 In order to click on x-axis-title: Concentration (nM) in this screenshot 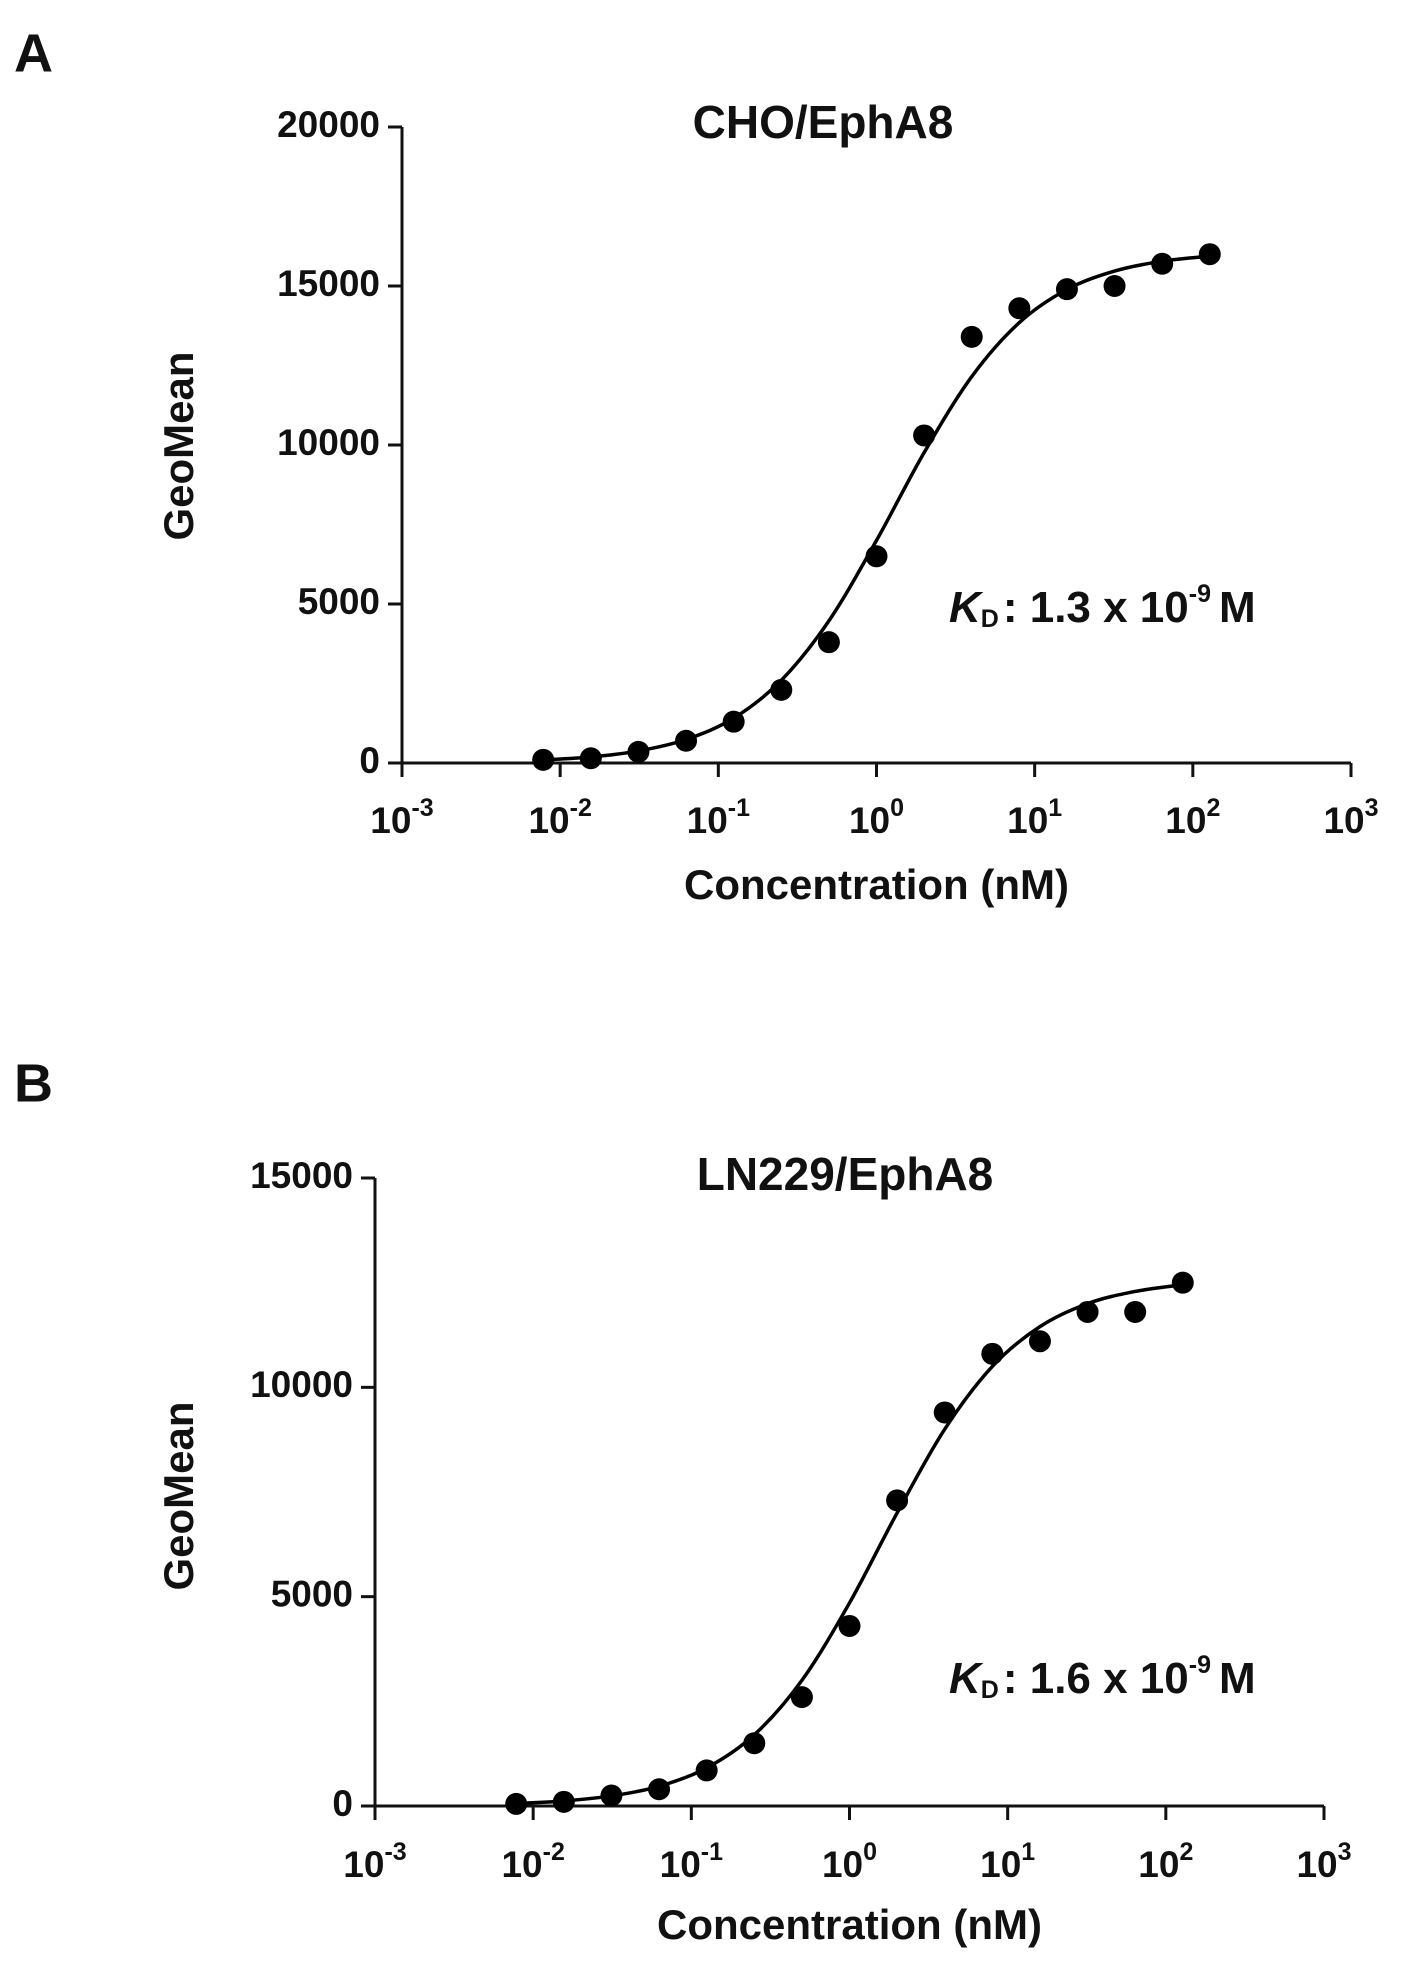, I will do `click(876, 884)`.